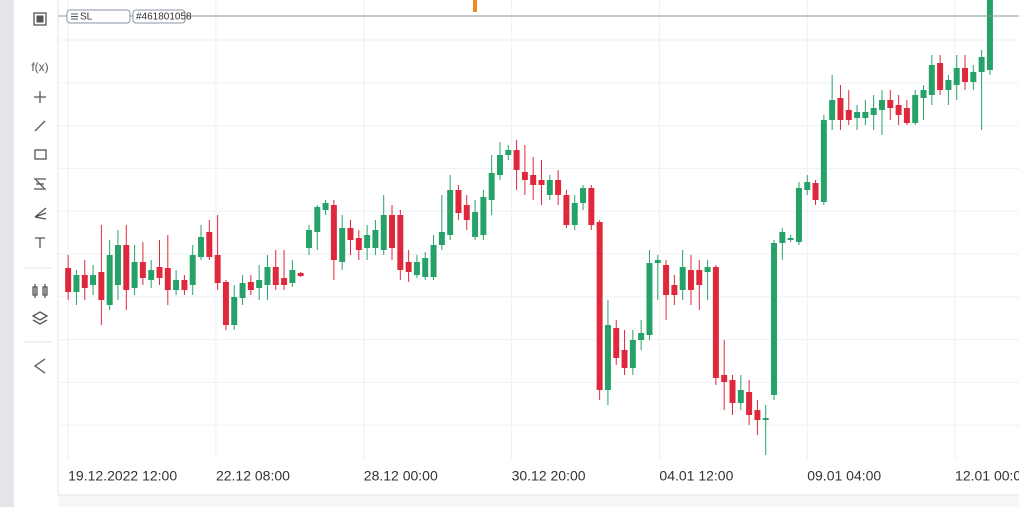  Describe the element at coordinates (40, 154) in the screenshot. I see `rectangle-icon` at that location.